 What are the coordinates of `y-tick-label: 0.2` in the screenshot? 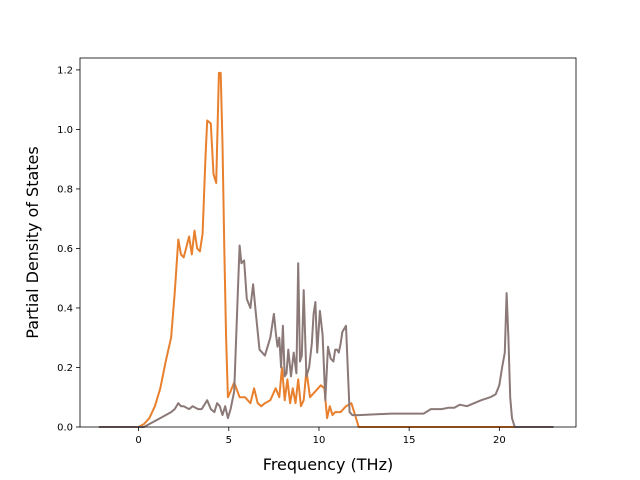 It's located at (65, 368).